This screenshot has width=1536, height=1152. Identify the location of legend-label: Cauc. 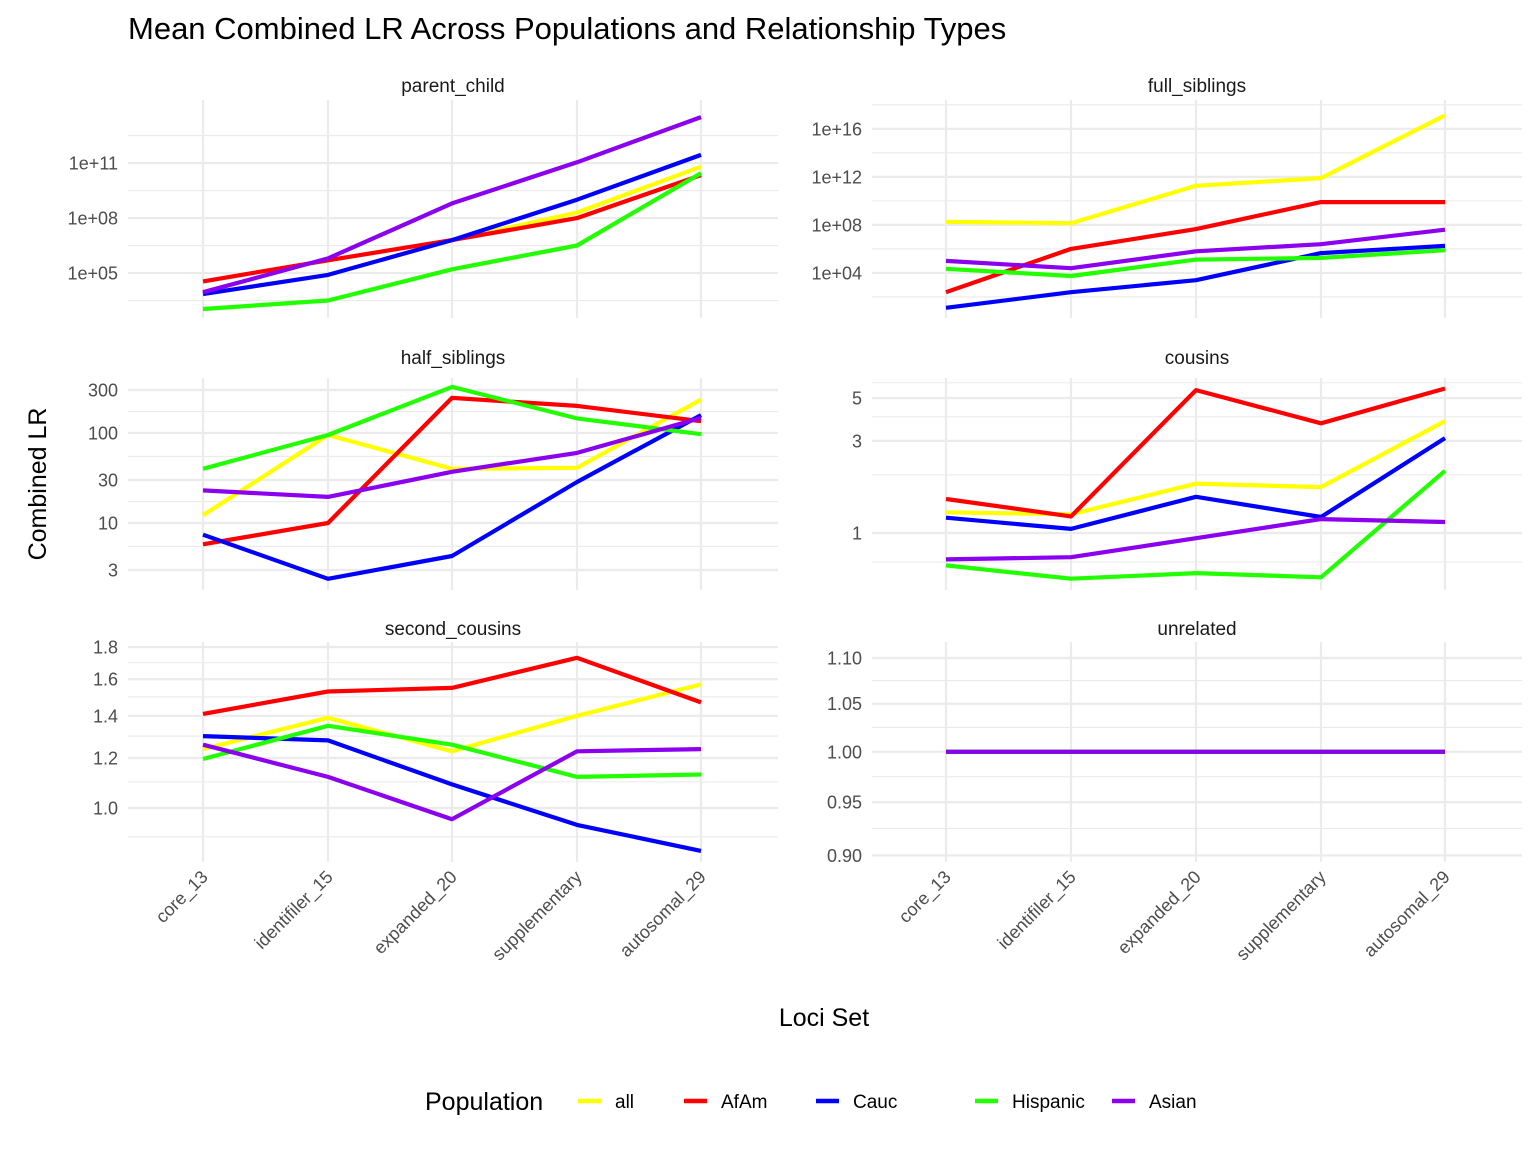
(875, 1102).